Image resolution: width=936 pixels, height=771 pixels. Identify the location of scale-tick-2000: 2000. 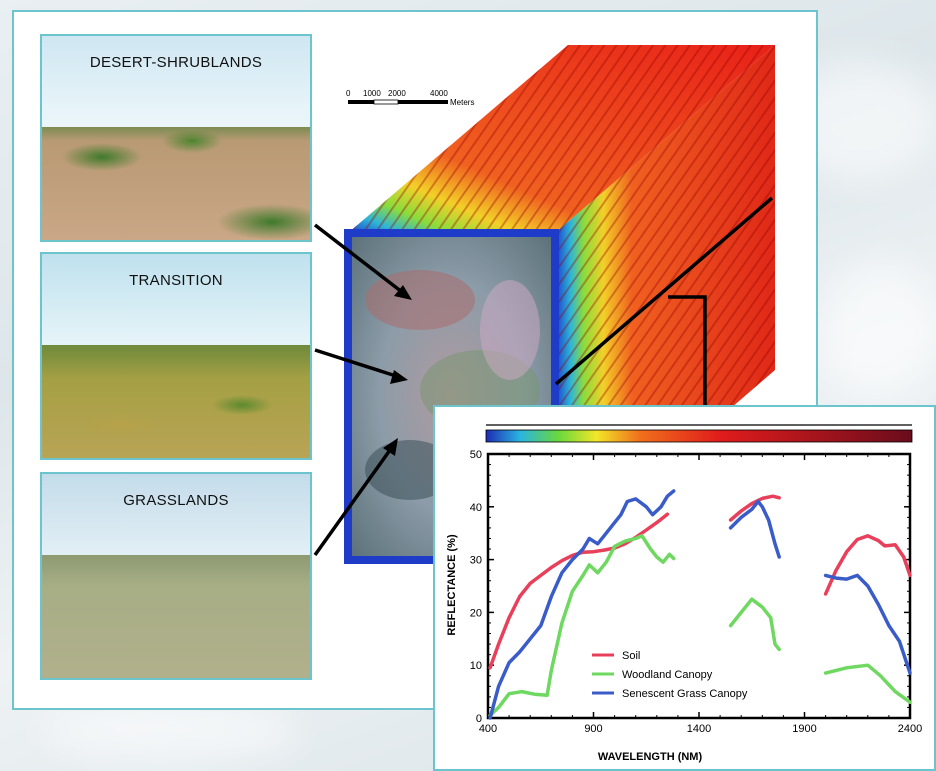
(397, 93).